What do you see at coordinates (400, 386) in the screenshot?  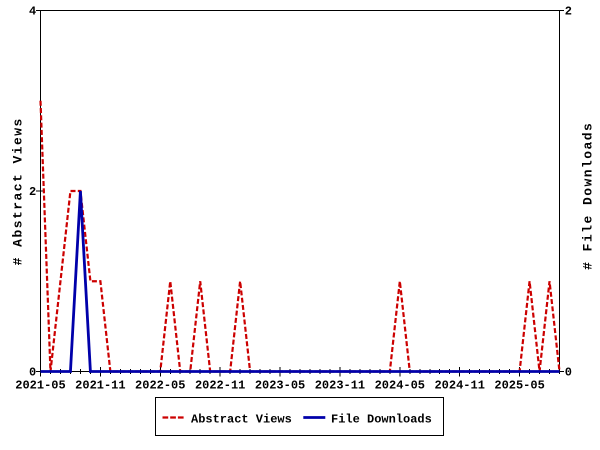 I see `svg-text: 2024-05` at bounding box center [400, 386].